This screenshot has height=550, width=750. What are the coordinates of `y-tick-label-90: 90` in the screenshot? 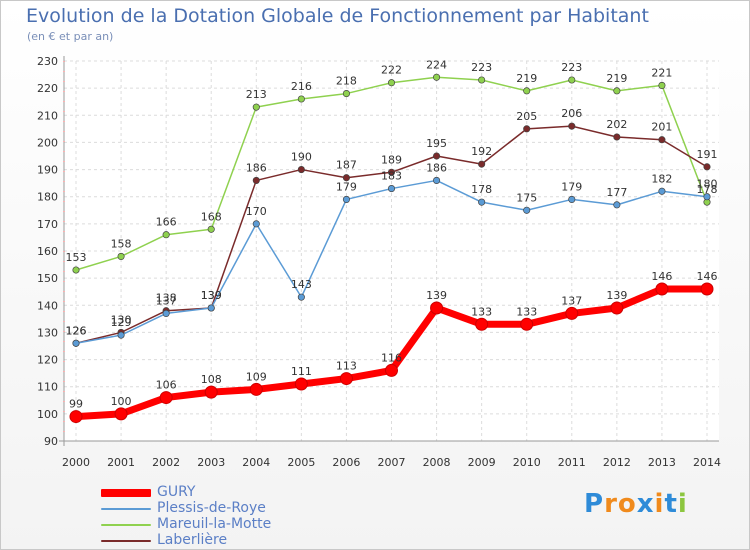 It's located at (51, 441).